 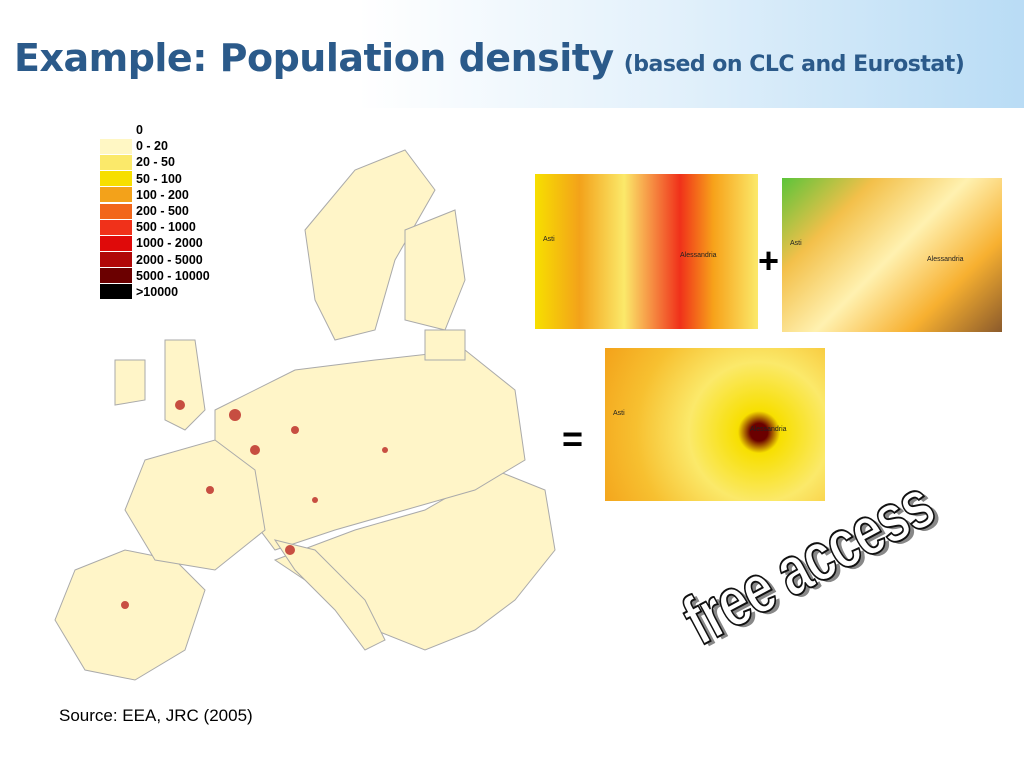 What do you see at coordinates (162, 211) in the screenshot?
I see `legend-label: 200 - 500` at bounding box center [162, 211].